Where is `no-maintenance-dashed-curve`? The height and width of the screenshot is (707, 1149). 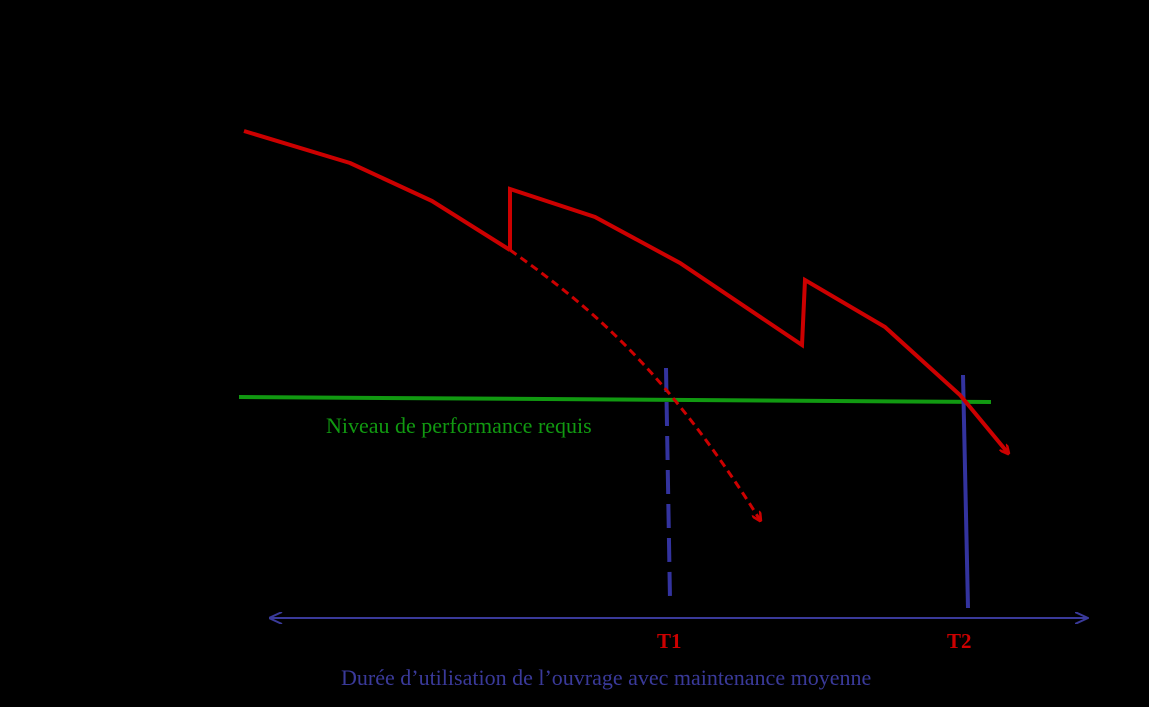
no-maintenance-dashed-curve is located at coordinates (634, 384).